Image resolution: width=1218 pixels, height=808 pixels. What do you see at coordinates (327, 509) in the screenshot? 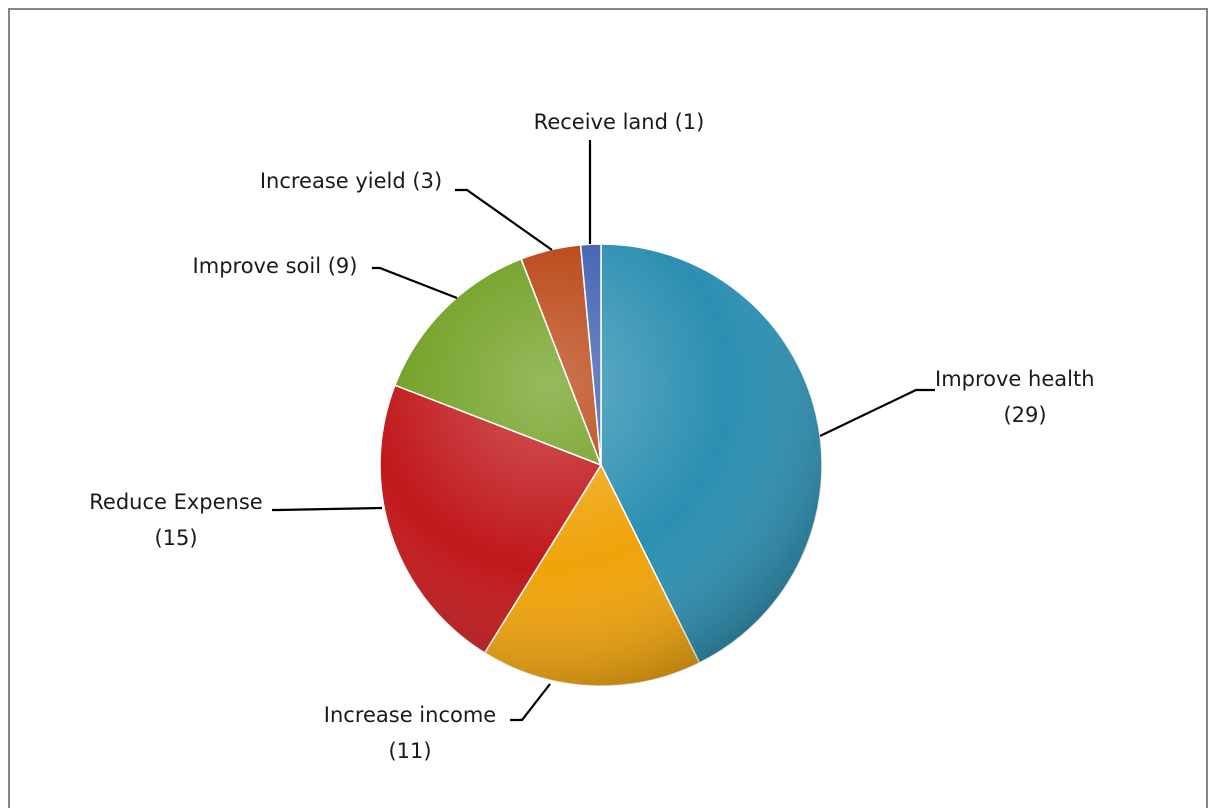
I see `leader-line-reduce-expense` at bounding box center [327, 509].